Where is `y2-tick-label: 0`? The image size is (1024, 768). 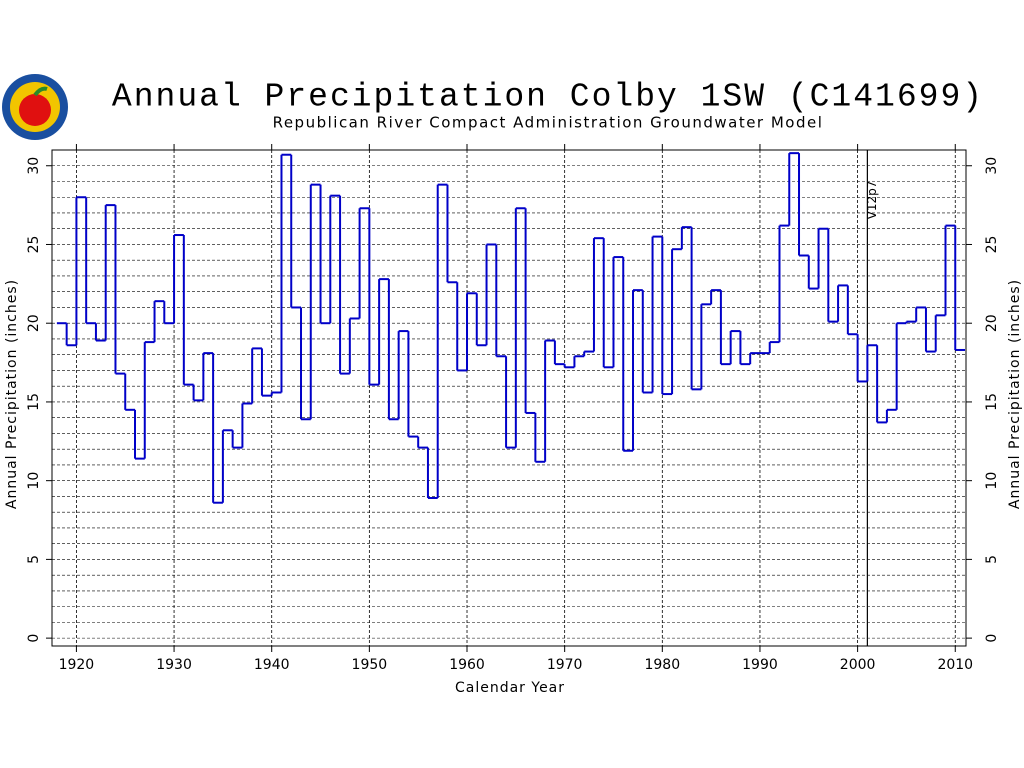 y2-tick-label: 0 is located at coordinates (992, 638).